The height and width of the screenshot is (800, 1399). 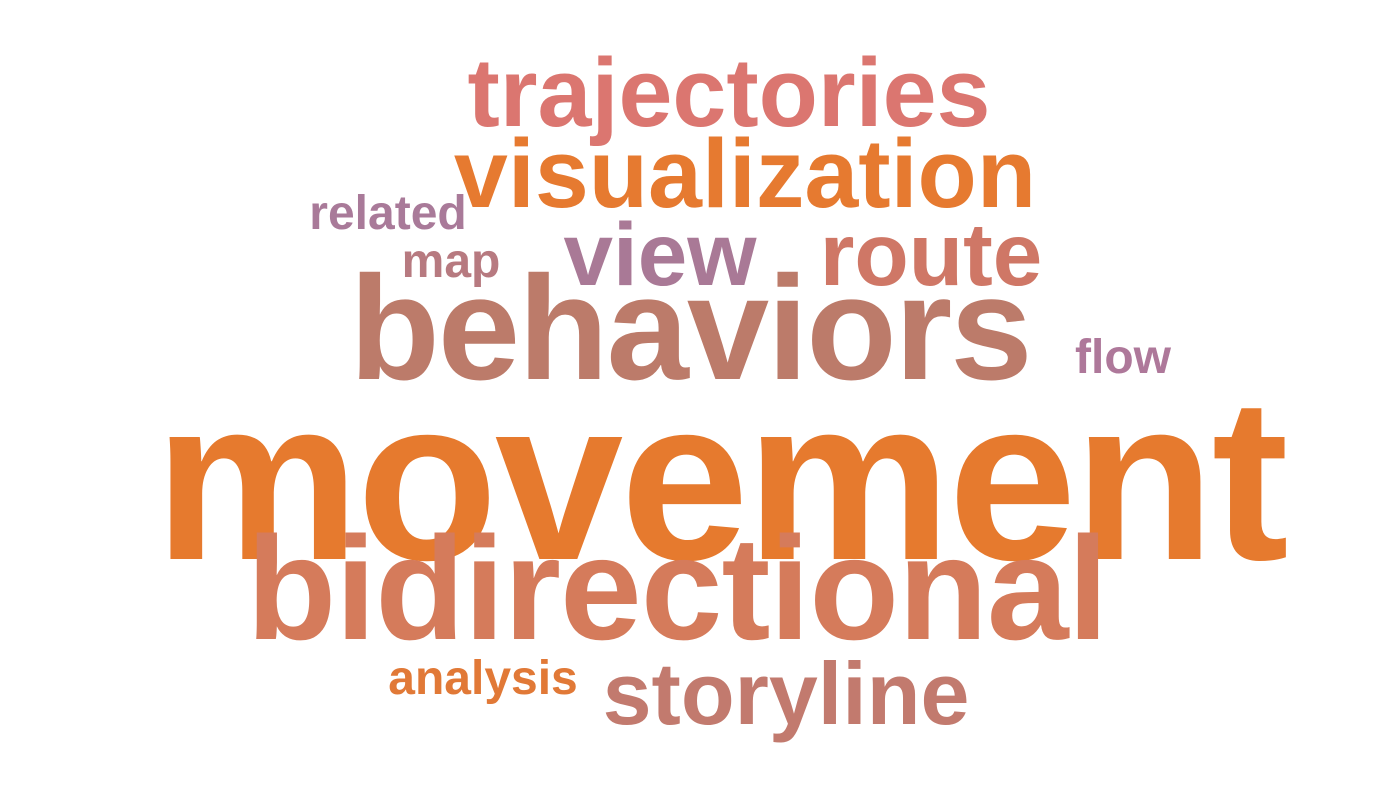 I want to click on word-flow: flow, so click(x=1123, y=357).